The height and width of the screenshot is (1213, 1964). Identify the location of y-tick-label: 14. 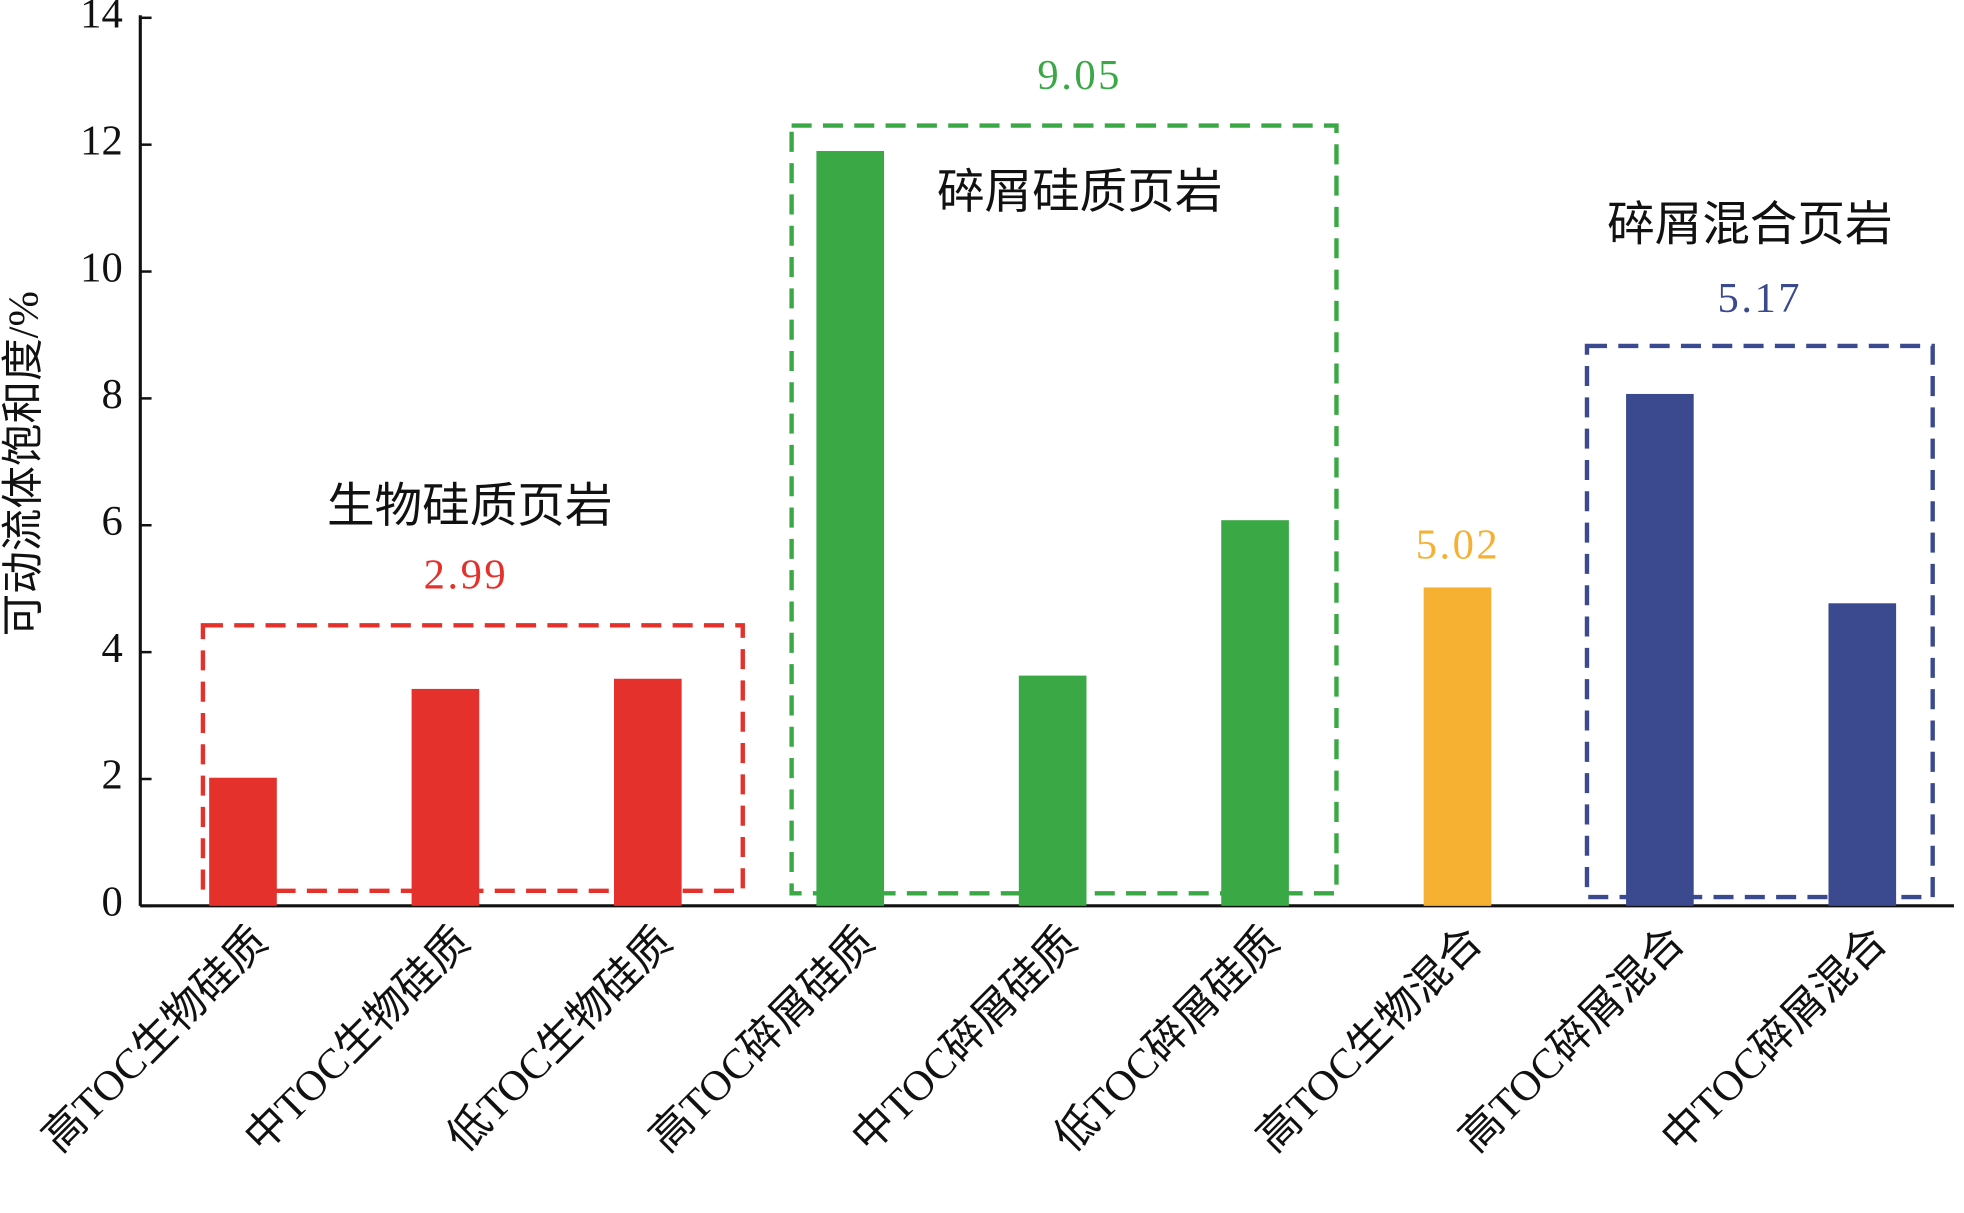
(101, 19).